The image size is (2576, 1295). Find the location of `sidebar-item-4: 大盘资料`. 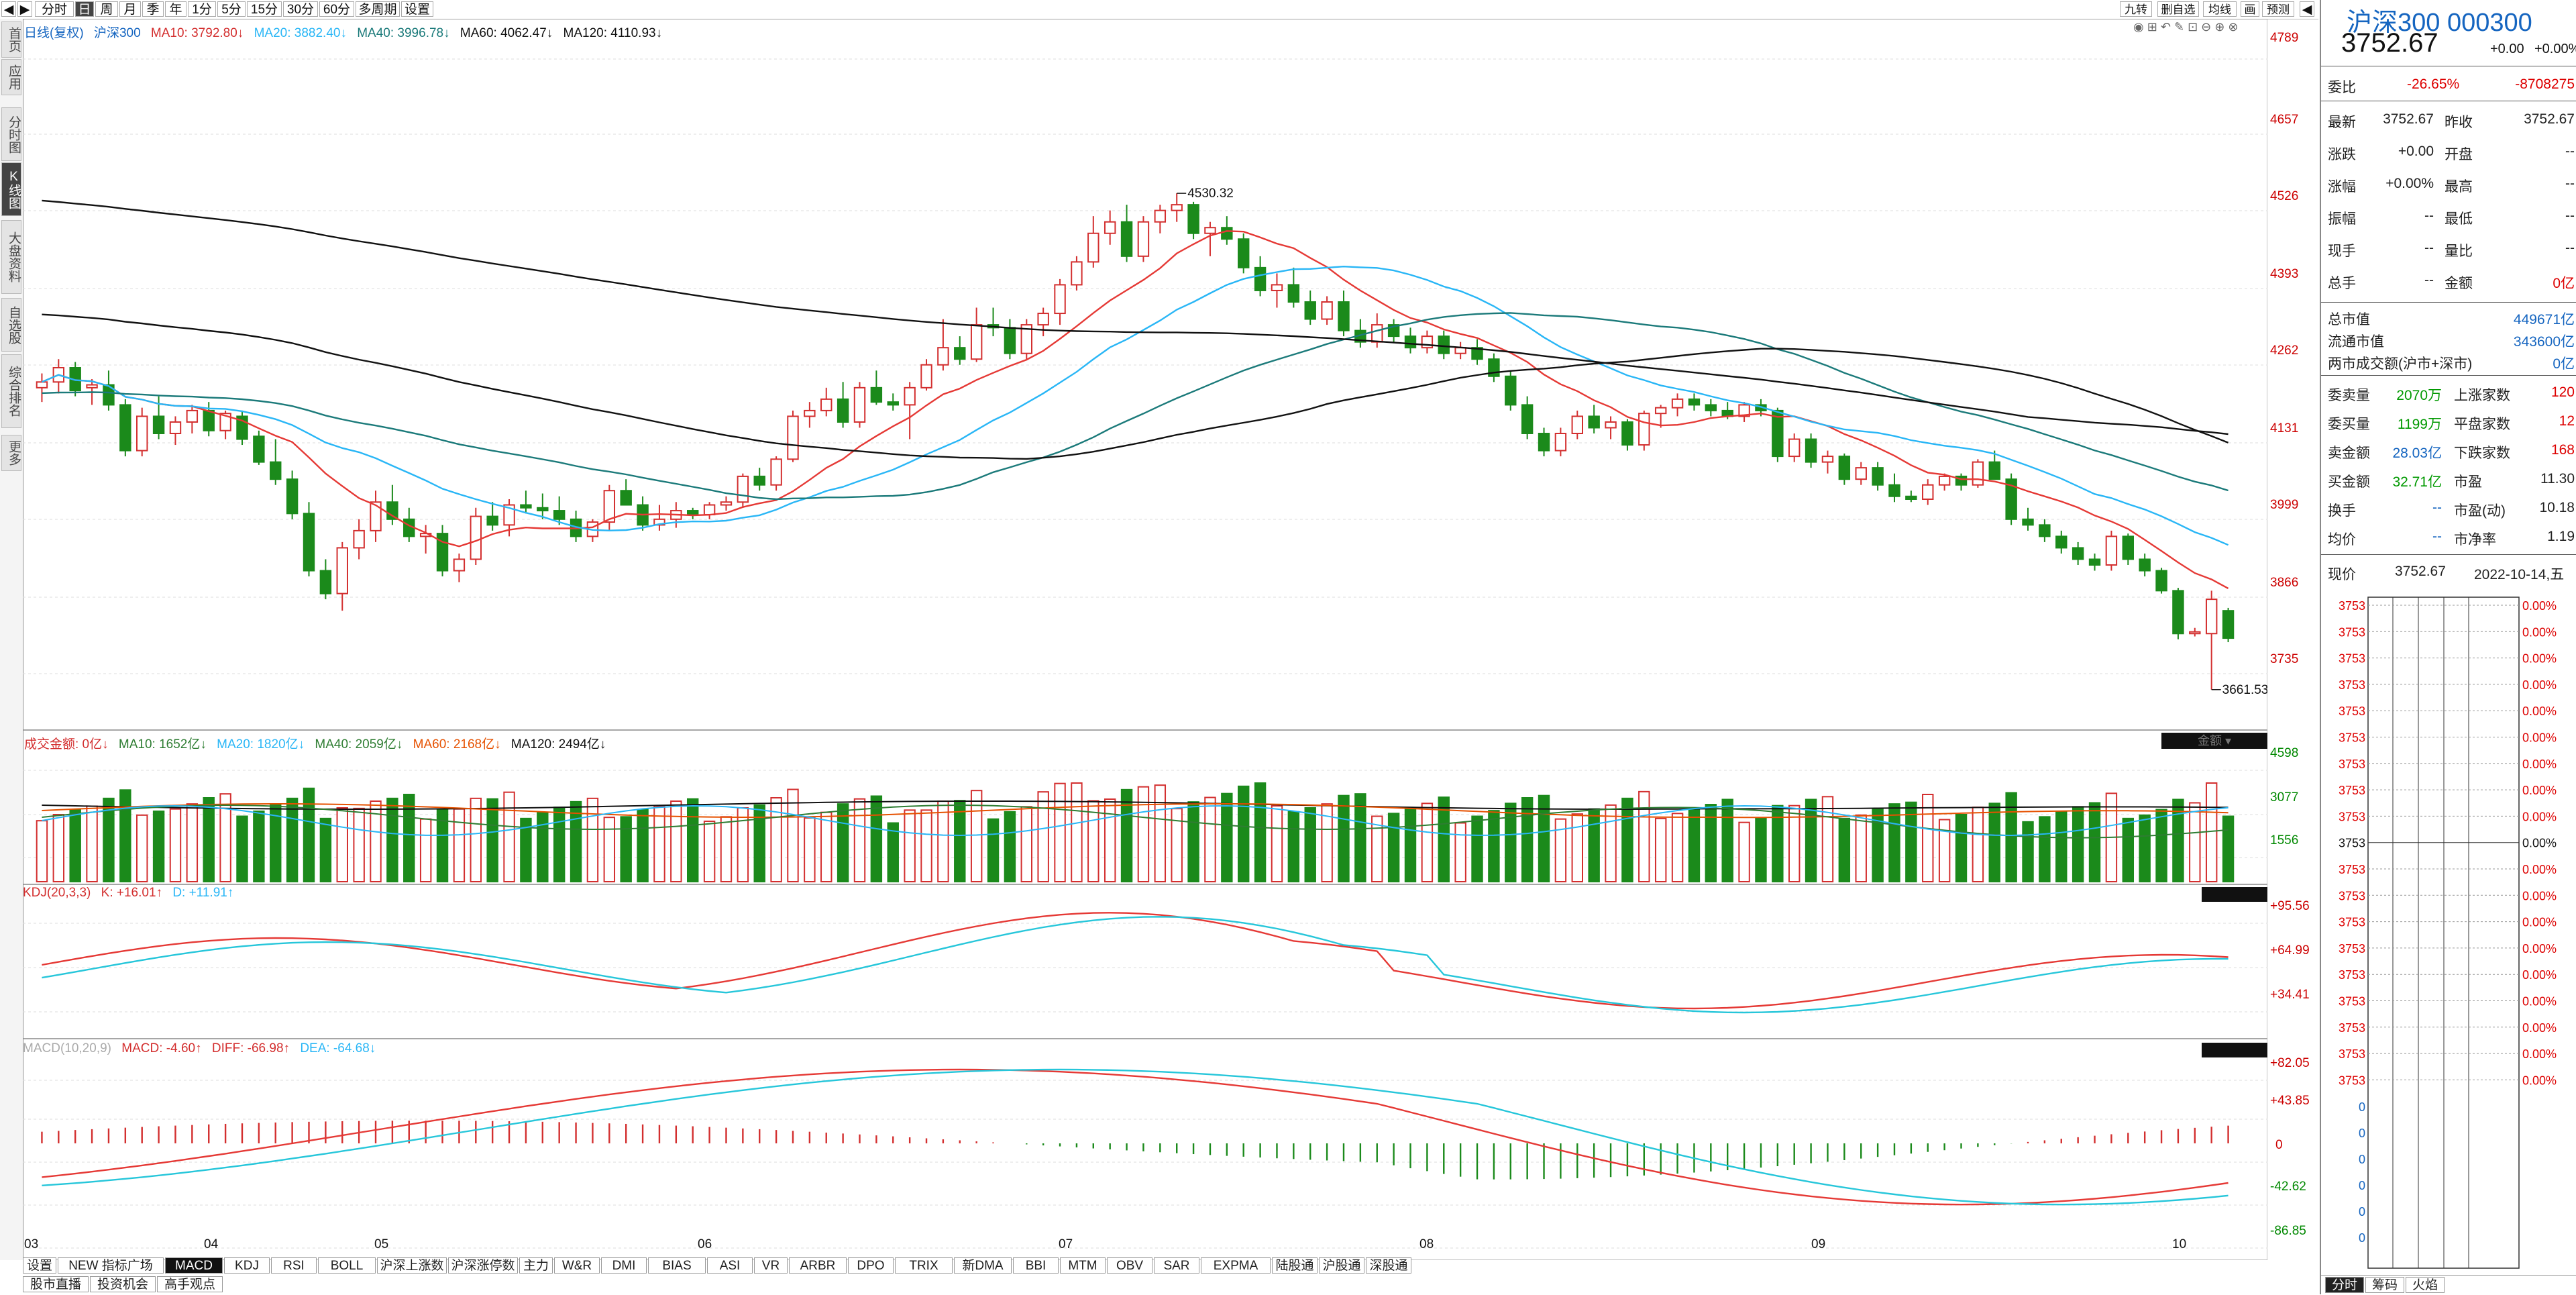

sidebar-item-4: 大盘资料 is located at coordinates (11, 257).